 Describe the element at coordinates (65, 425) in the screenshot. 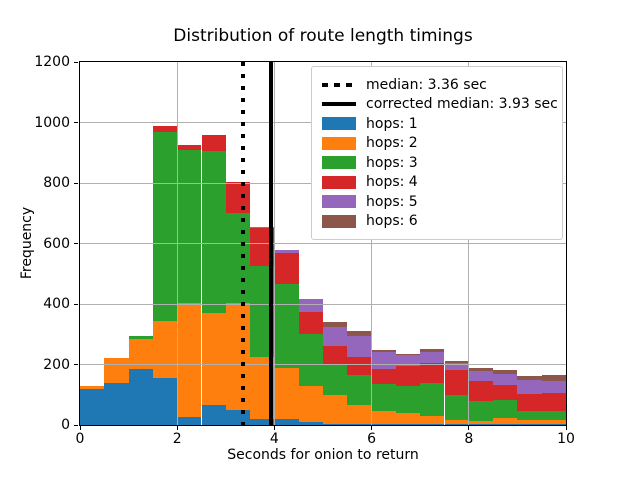

I see `y-tick-label: 0` at that location.